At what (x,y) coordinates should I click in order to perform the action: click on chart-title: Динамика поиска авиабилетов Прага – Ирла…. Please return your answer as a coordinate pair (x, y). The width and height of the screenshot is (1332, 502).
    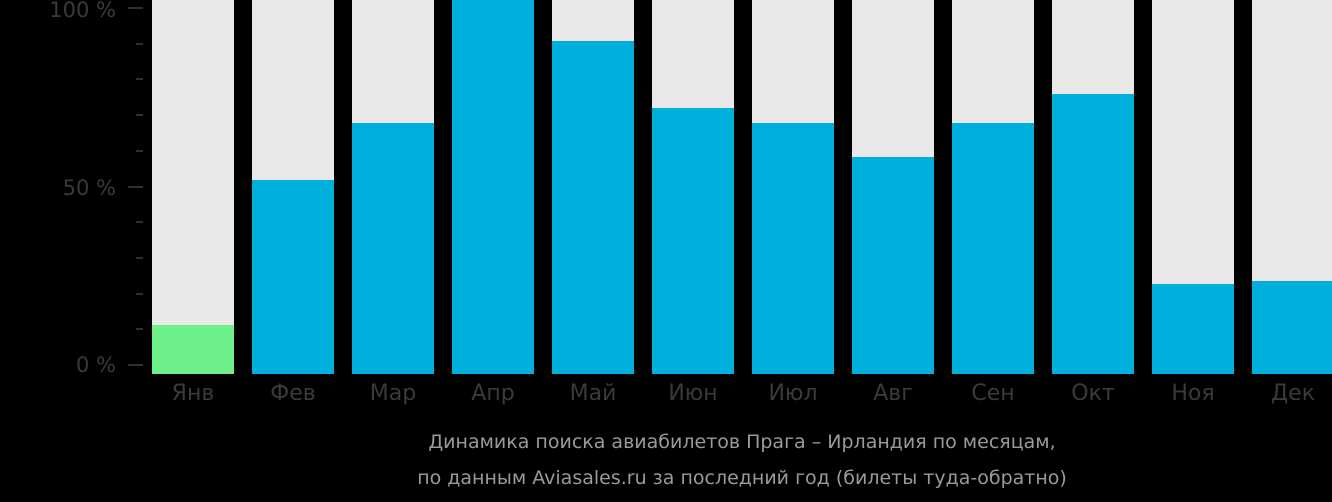
    Looking at the image, I should click on (742, 442).